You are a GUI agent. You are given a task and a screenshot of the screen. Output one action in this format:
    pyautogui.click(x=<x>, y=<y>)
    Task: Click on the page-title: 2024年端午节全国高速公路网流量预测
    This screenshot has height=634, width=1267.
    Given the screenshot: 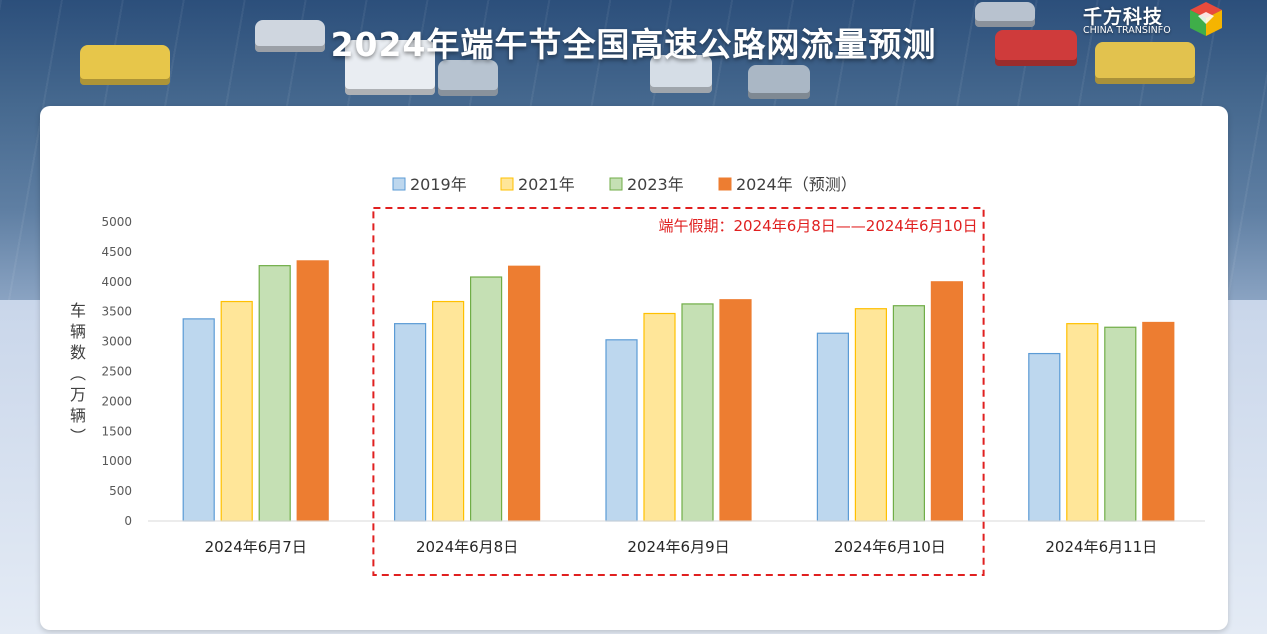 What is the action you would take?
    pyautogui.click(x=633, y=44)
    